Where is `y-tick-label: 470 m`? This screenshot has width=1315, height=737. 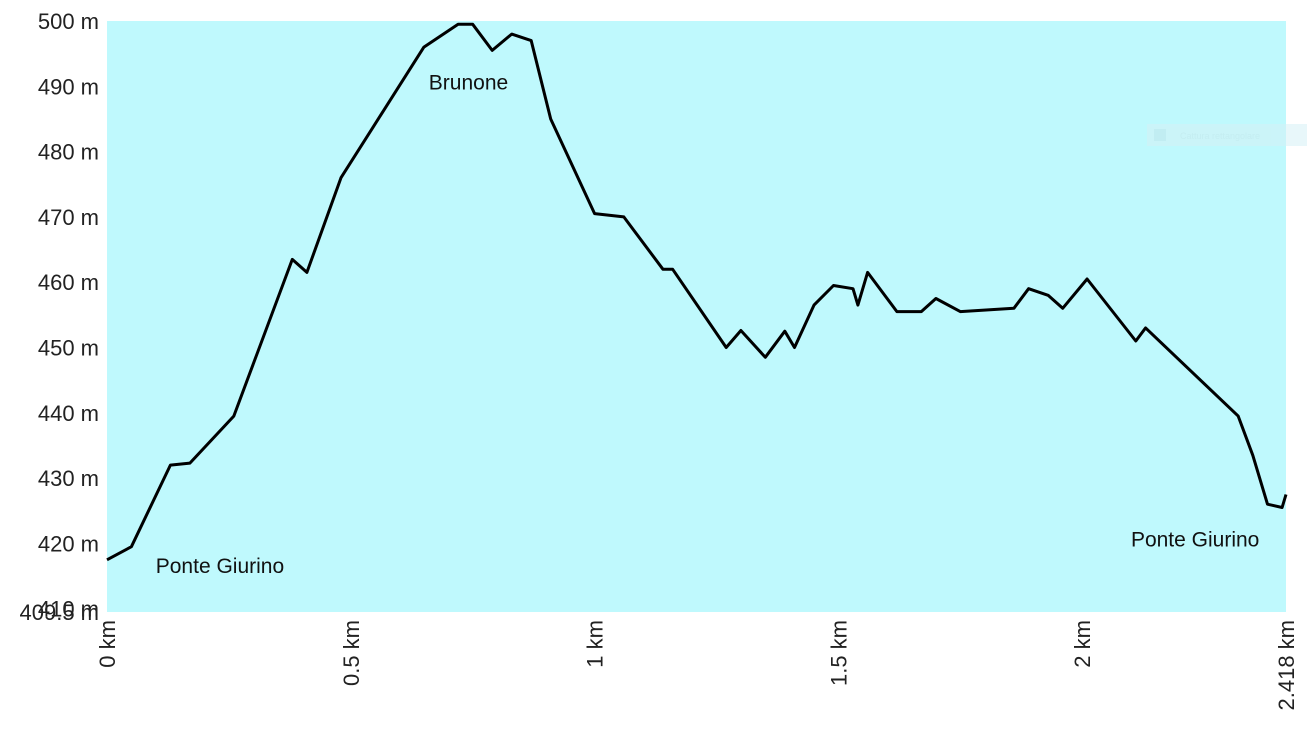
y-tick-label: 470 m is located at coordinates (68, 217).